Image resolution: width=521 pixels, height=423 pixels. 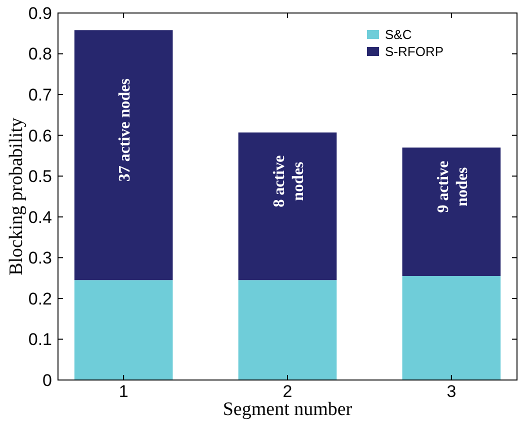 What do you see at coordinates (40, 13) in the screenshot?
I see `y-tick-label: 0.9` at bounding box center [40, 13].